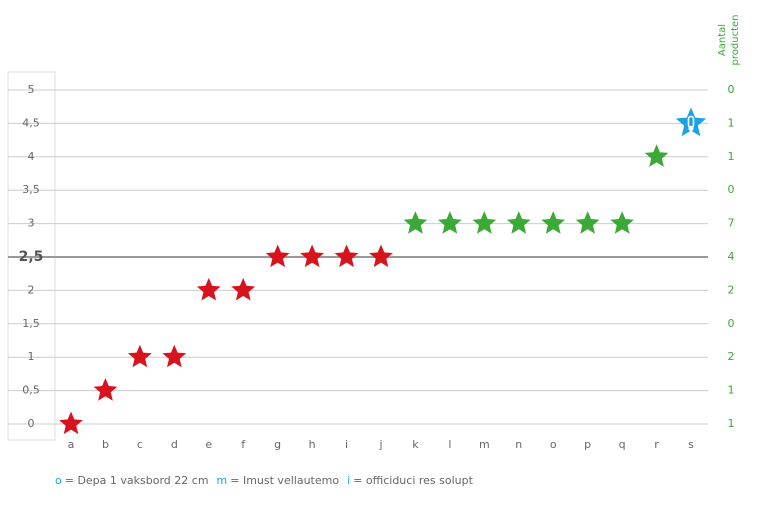 The height and width of the screenshot is (513, 775). I want to click on y-tick-label: 5, so click(31, 89).